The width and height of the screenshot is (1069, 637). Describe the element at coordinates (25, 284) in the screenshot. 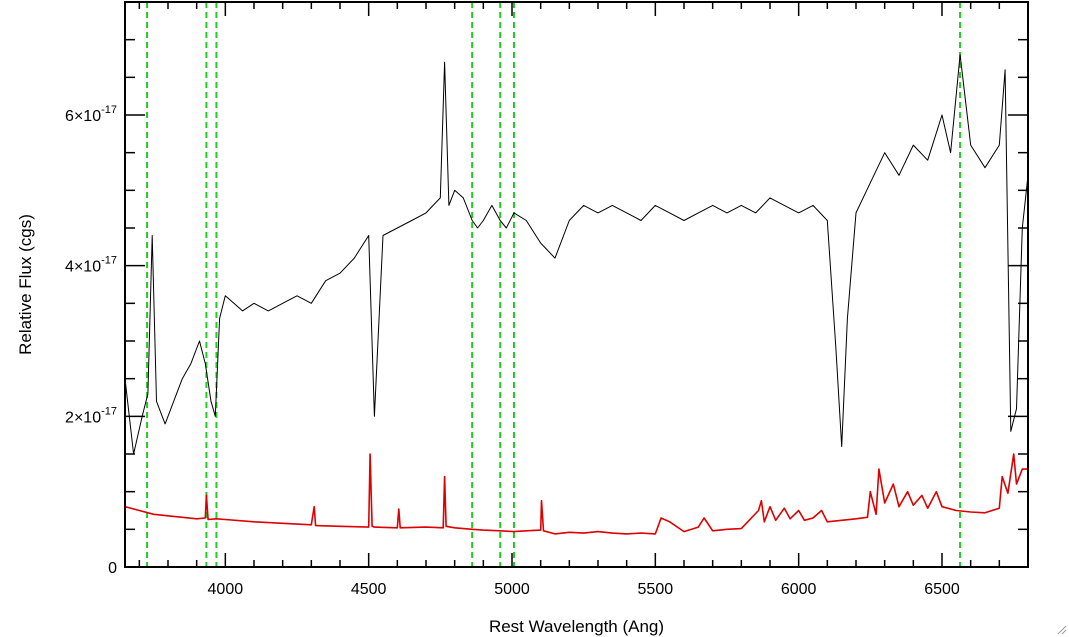

I see `y-axis-title: Relative Flux (cgs)` at that location.